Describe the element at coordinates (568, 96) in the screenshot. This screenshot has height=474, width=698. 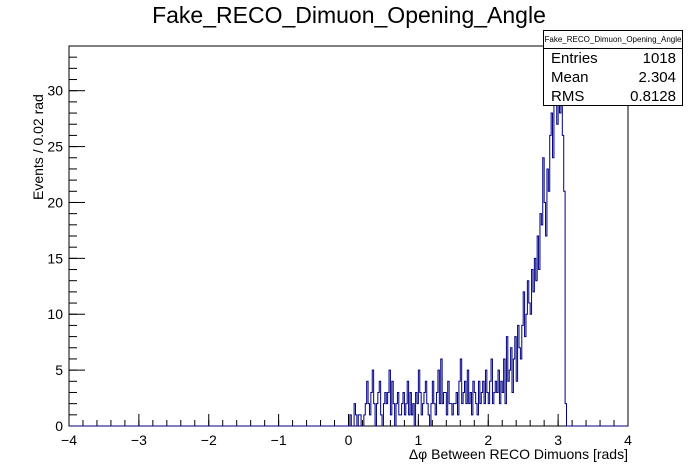
I see `stats-rms-label: RMS` at that location.